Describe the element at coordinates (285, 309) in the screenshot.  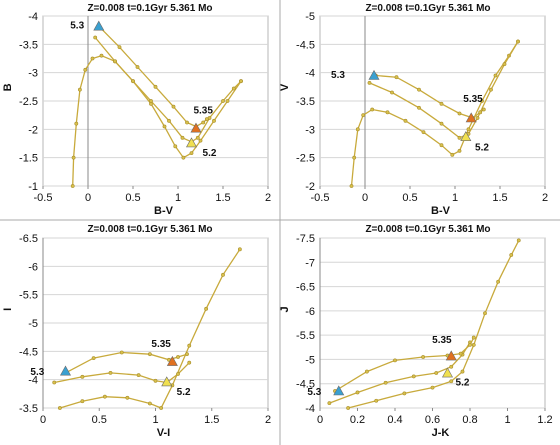
I see `y-axis-label: J` at that location.